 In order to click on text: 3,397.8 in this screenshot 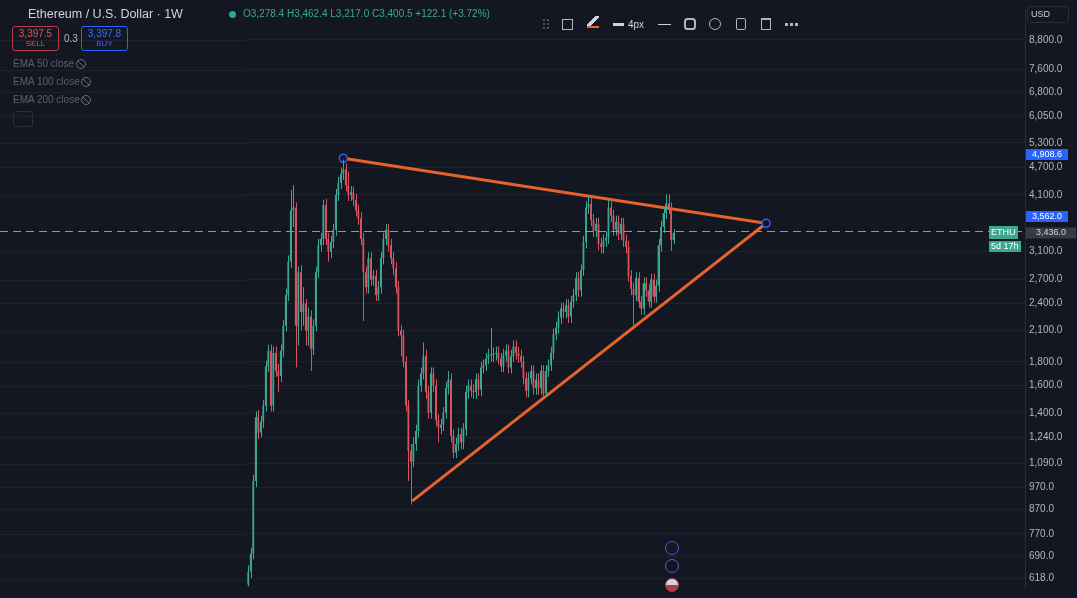, I will do `click(104, 33)`.